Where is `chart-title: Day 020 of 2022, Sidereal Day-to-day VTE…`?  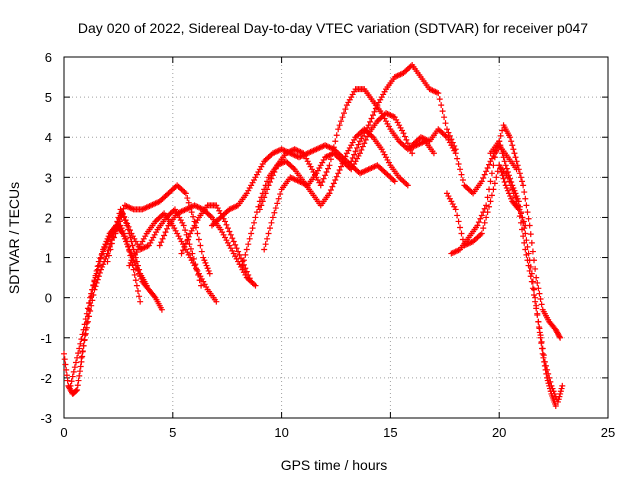 chart-title: Day 020 of 2022, Sidereal Day-to-day VTE… is located at coordinates (333, 28).